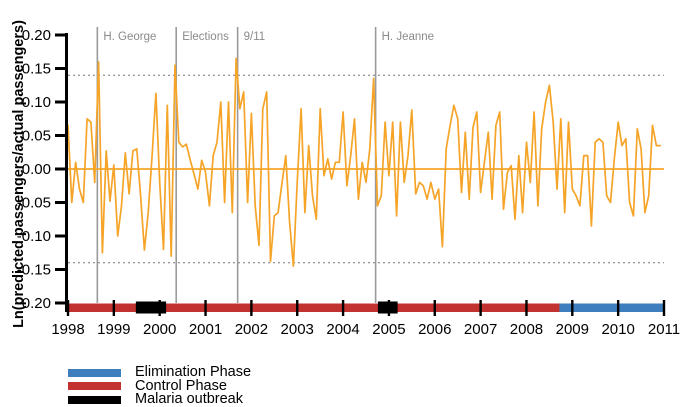 Image resolution: width=685 pixels, height=407 pixels. I want to click on legend-item: Malaria outbreak, so click(159, 399).